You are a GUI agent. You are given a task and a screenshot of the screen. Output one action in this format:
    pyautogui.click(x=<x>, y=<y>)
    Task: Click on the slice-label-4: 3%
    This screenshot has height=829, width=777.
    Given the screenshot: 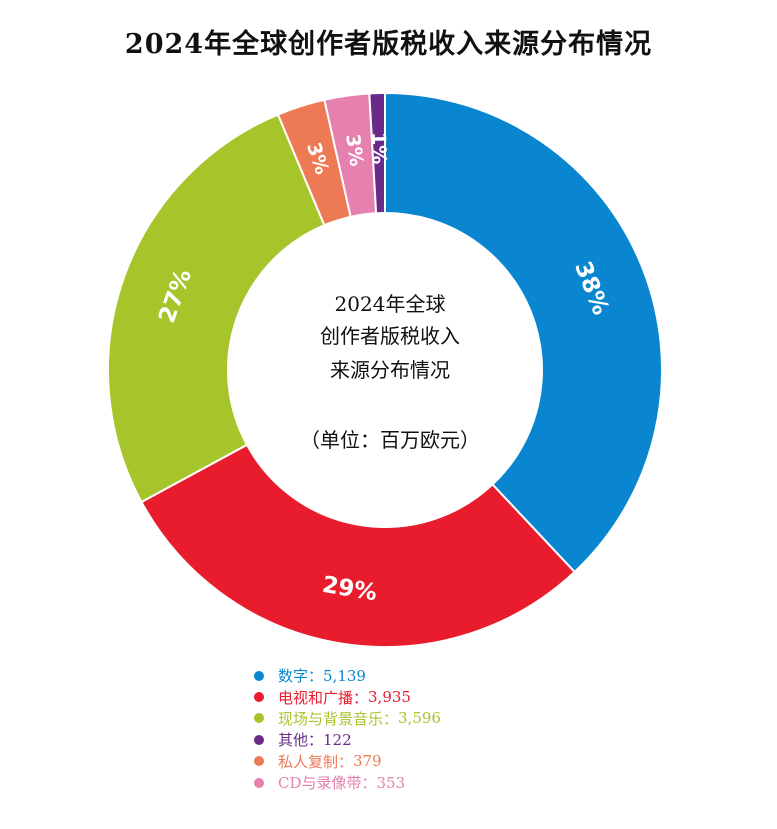 What is the action you would take?
    pyautogui.click(x=354, y=150)
    